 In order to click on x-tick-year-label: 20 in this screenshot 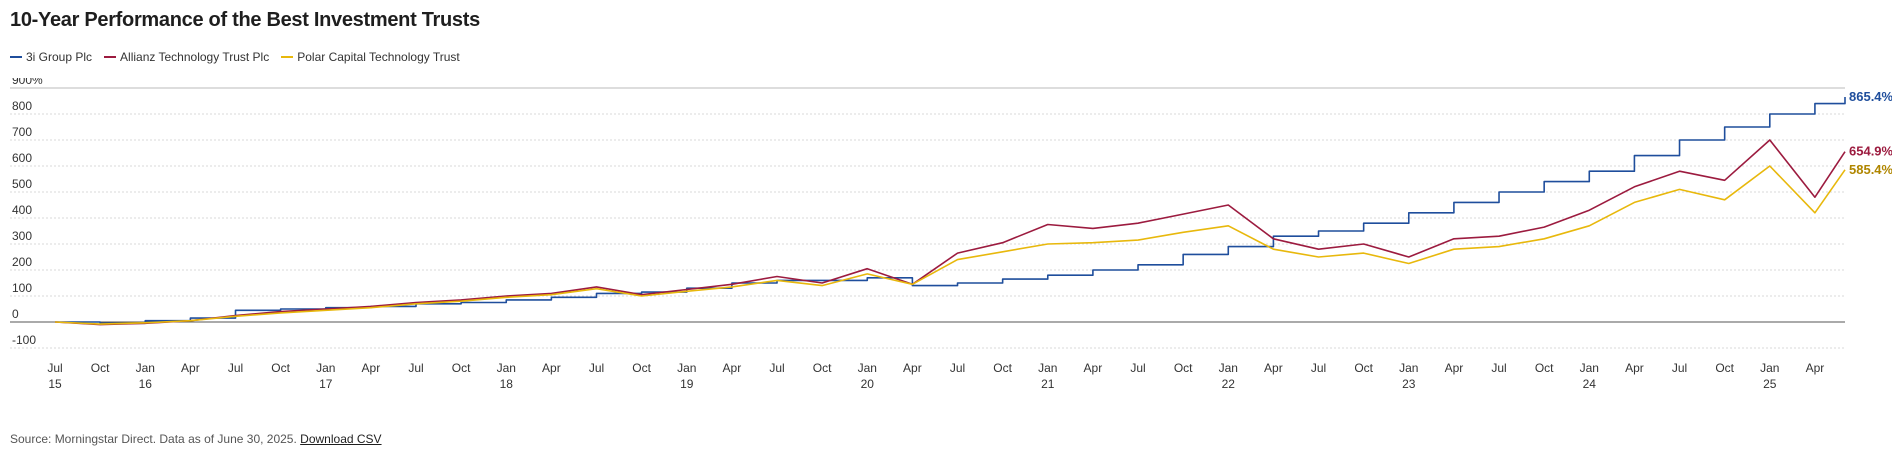, I will do `click(868, 384)`.